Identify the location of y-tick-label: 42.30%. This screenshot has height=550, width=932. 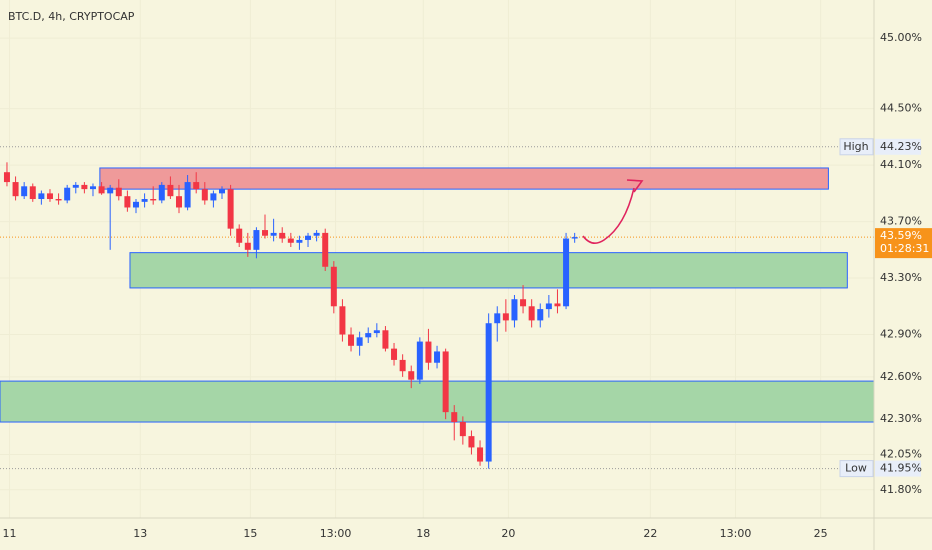
(901, 418).